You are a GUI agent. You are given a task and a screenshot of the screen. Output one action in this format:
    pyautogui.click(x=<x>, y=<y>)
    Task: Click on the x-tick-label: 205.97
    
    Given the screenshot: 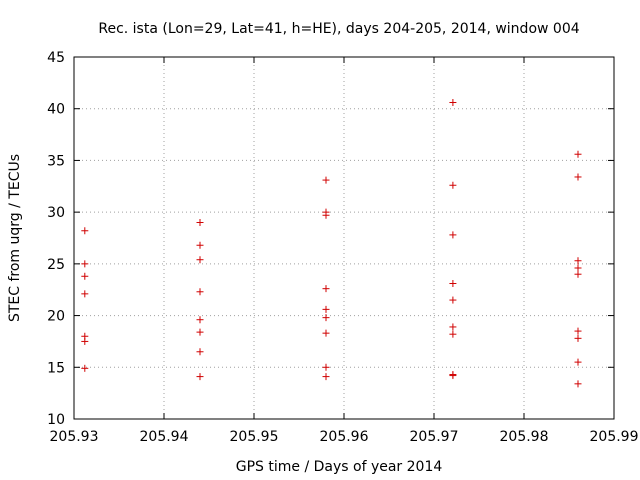 What is the action you would take?
    pyautogui.click(x=434, y=437)
    